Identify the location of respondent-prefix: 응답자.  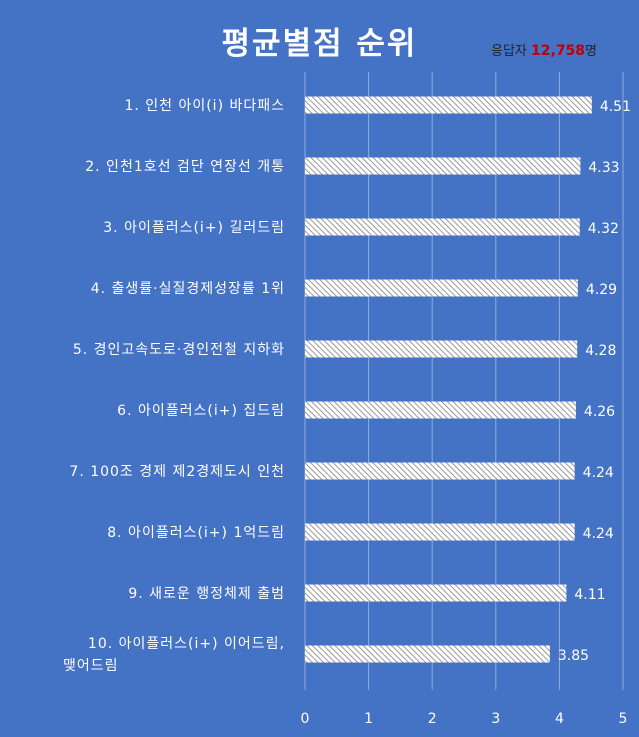
(511, 51).